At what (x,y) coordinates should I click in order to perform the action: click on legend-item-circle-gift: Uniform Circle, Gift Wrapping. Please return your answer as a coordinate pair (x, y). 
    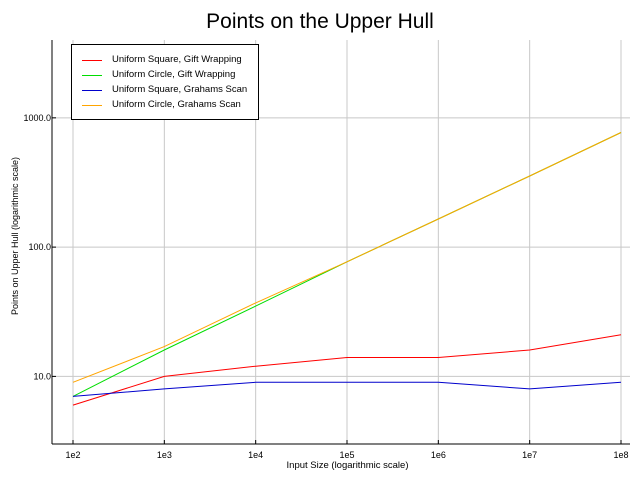
    Looking at the image, I should click on (165, 75).